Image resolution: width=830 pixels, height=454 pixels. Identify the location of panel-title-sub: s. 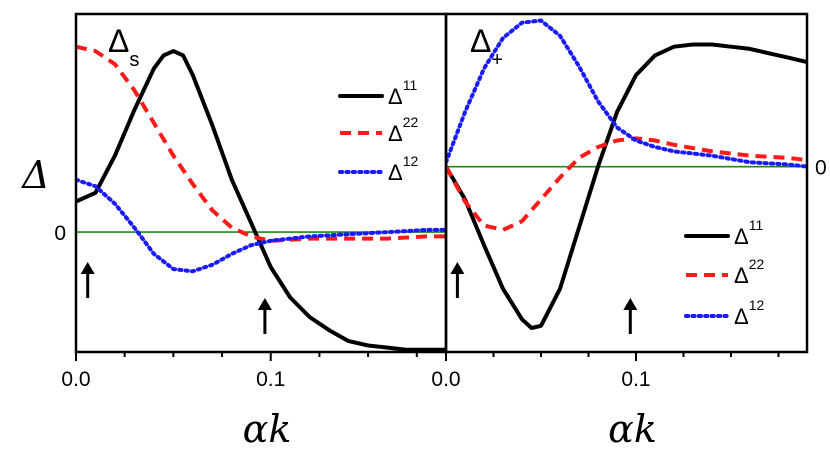
(134, 60).